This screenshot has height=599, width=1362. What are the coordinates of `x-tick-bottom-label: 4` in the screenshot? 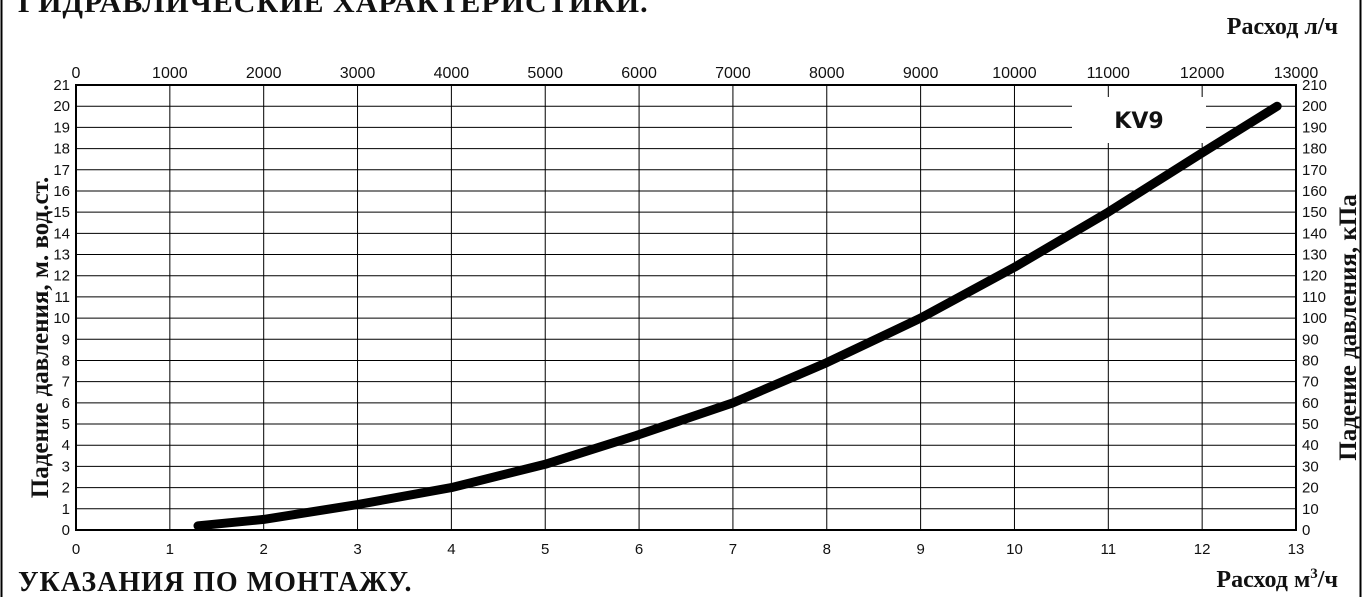 It's located at (451, 549).